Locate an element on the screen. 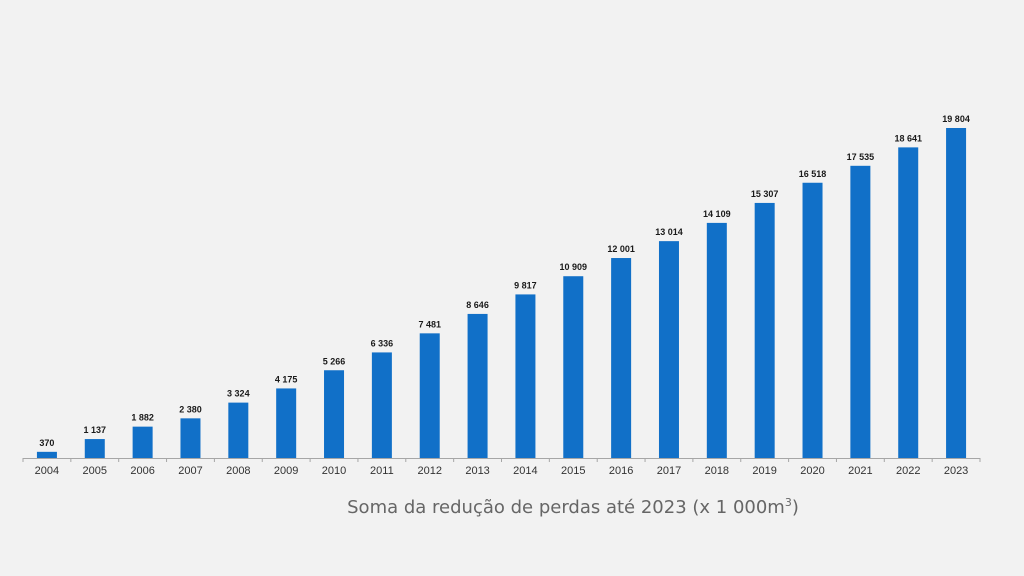  x-tick-label-2023: 2023 is located at coordinates (956, 471).